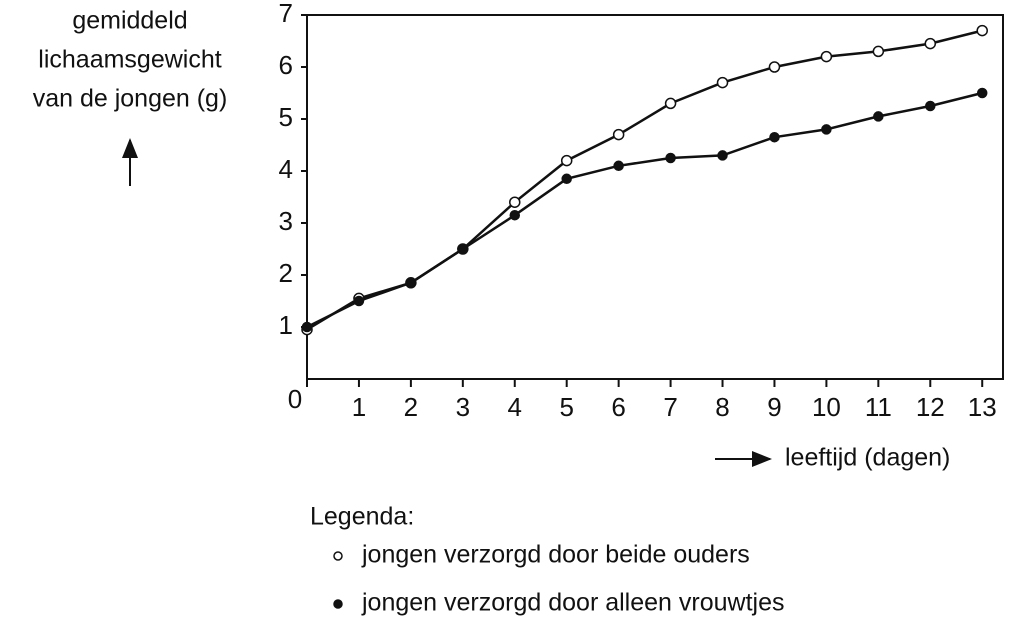 The image size is (1011, 624). I want to click on x-tick-label: 8, so click(722, 407).